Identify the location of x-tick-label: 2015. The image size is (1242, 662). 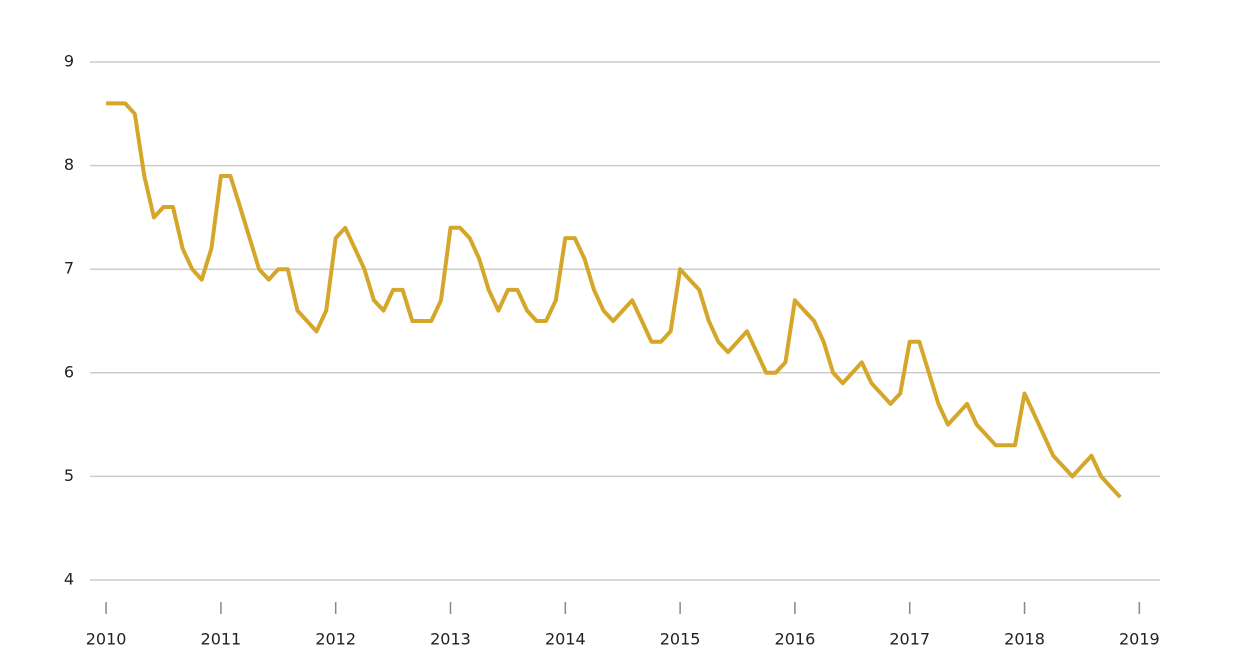
(680, 639).